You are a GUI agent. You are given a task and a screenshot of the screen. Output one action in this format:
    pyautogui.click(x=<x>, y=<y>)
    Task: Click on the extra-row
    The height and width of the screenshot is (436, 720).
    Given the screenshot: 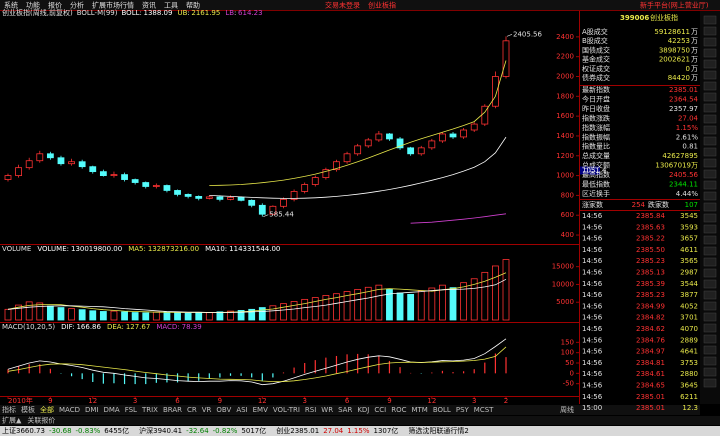 What is the action you would take?
    pyautogui.click(x=360, y=420)
    